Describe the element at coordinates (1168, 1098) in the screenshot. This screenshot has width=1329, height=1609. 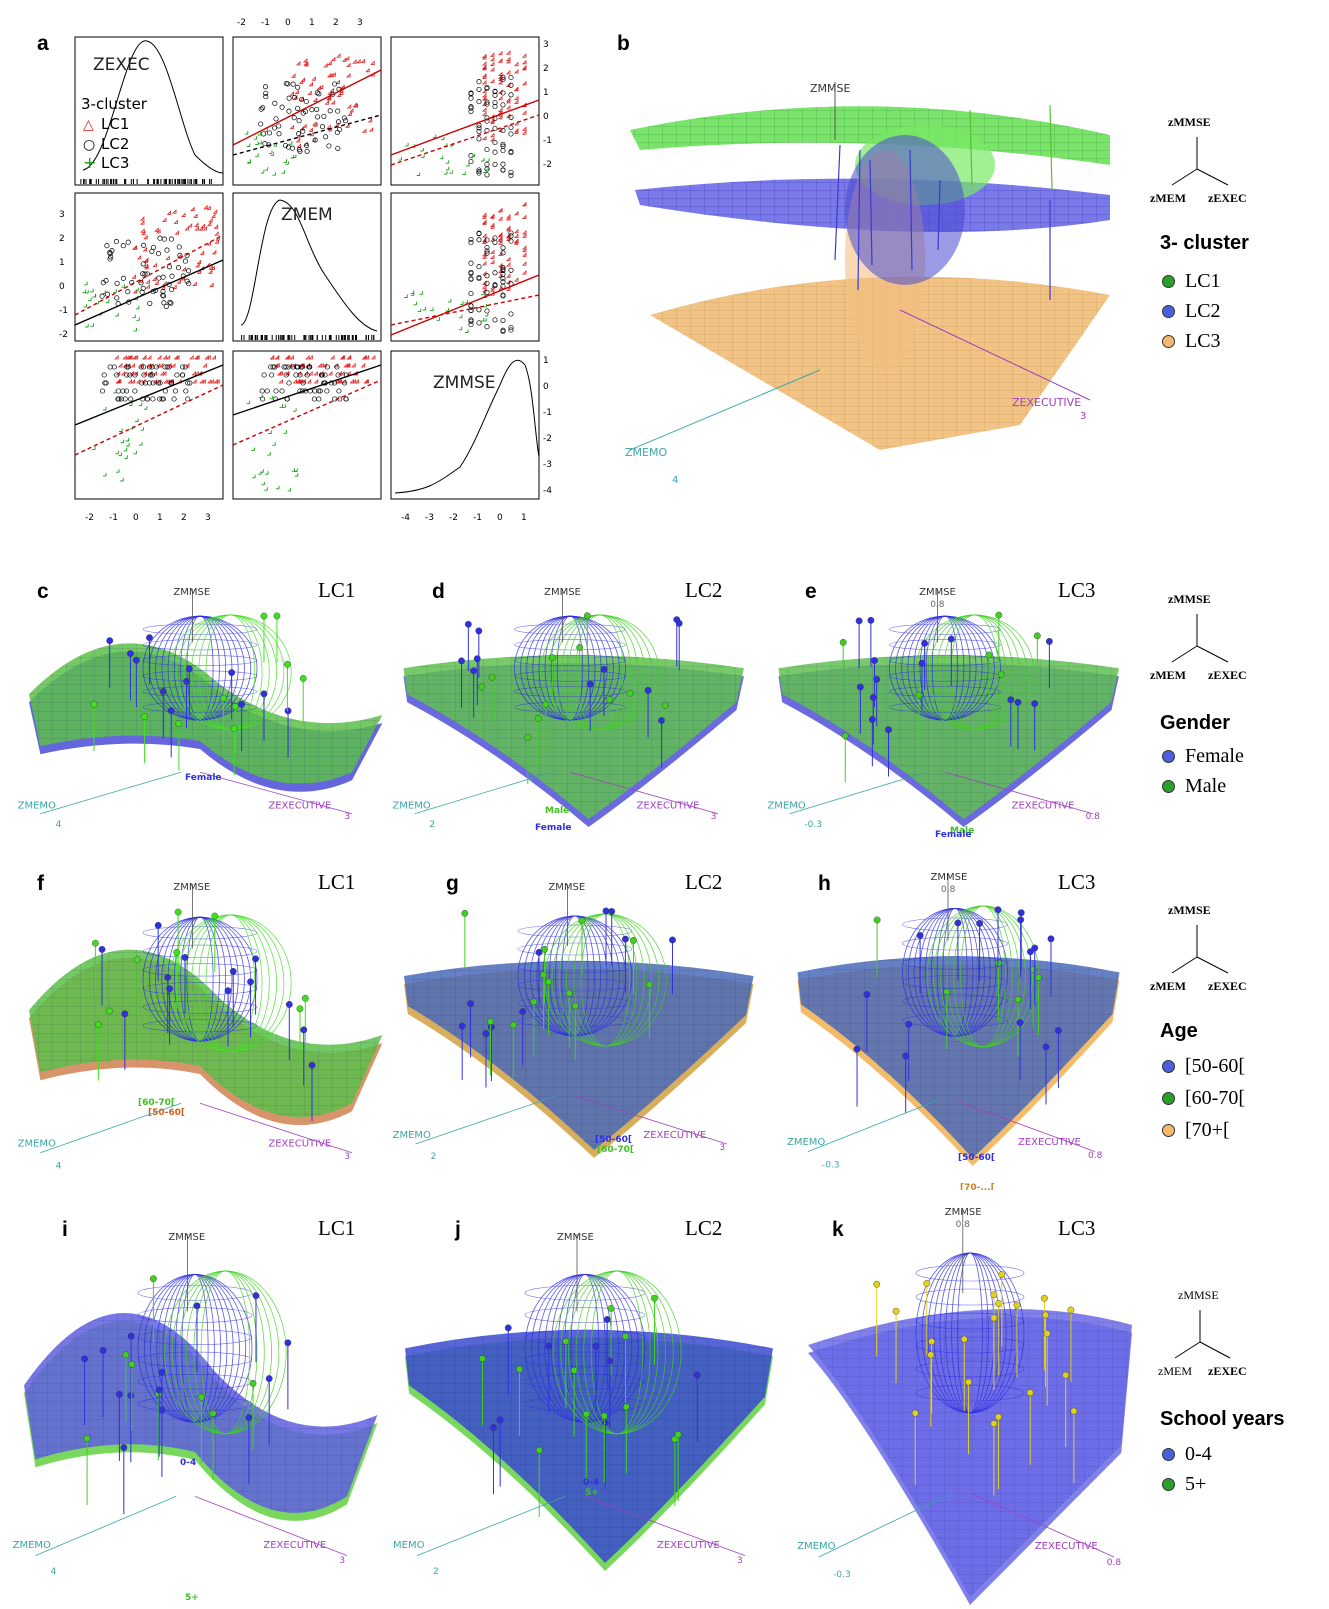
I see `dot-icon` at that location.